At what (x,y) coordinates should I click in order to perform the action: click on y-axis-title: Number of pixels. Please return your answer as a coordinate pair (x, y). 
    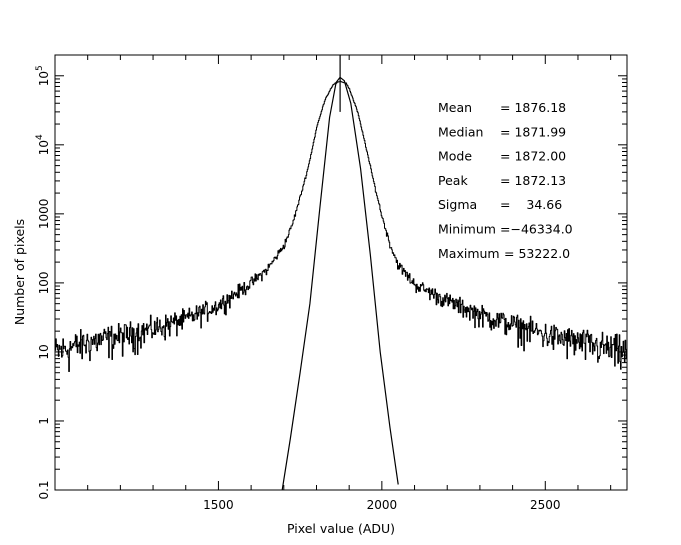
    Looking at the image, I should click on (19, 272).